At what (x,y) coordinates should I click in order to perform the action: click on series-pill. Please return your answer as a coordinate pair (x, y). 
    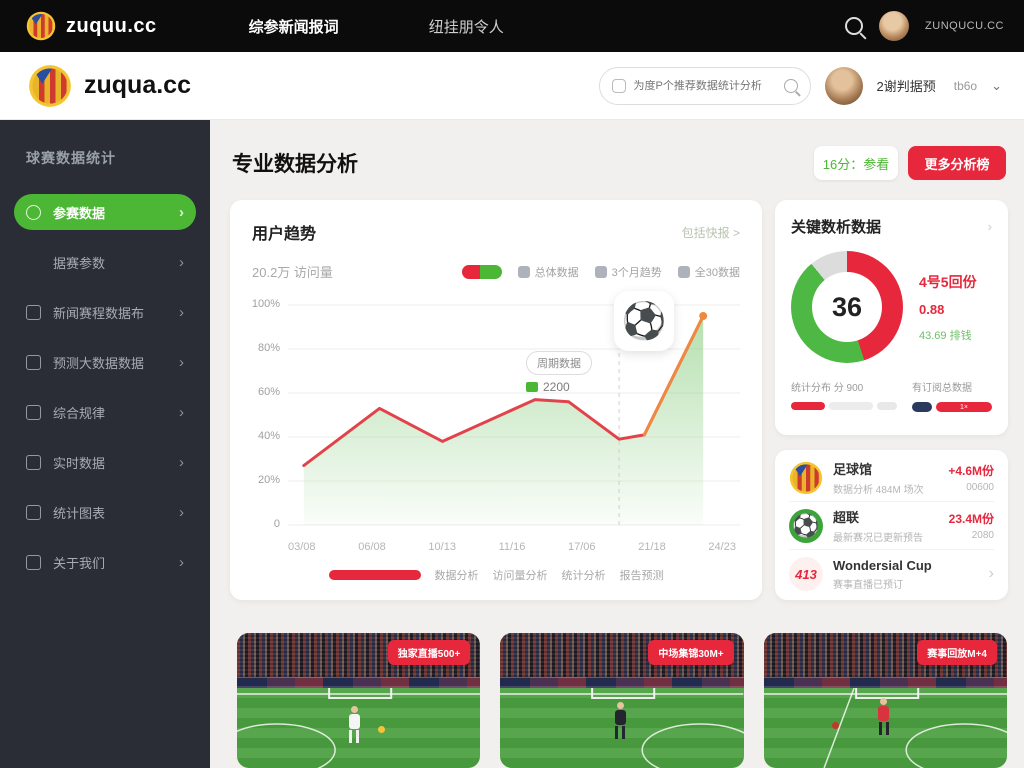
    Looking at the image, I should click on (374, 575).